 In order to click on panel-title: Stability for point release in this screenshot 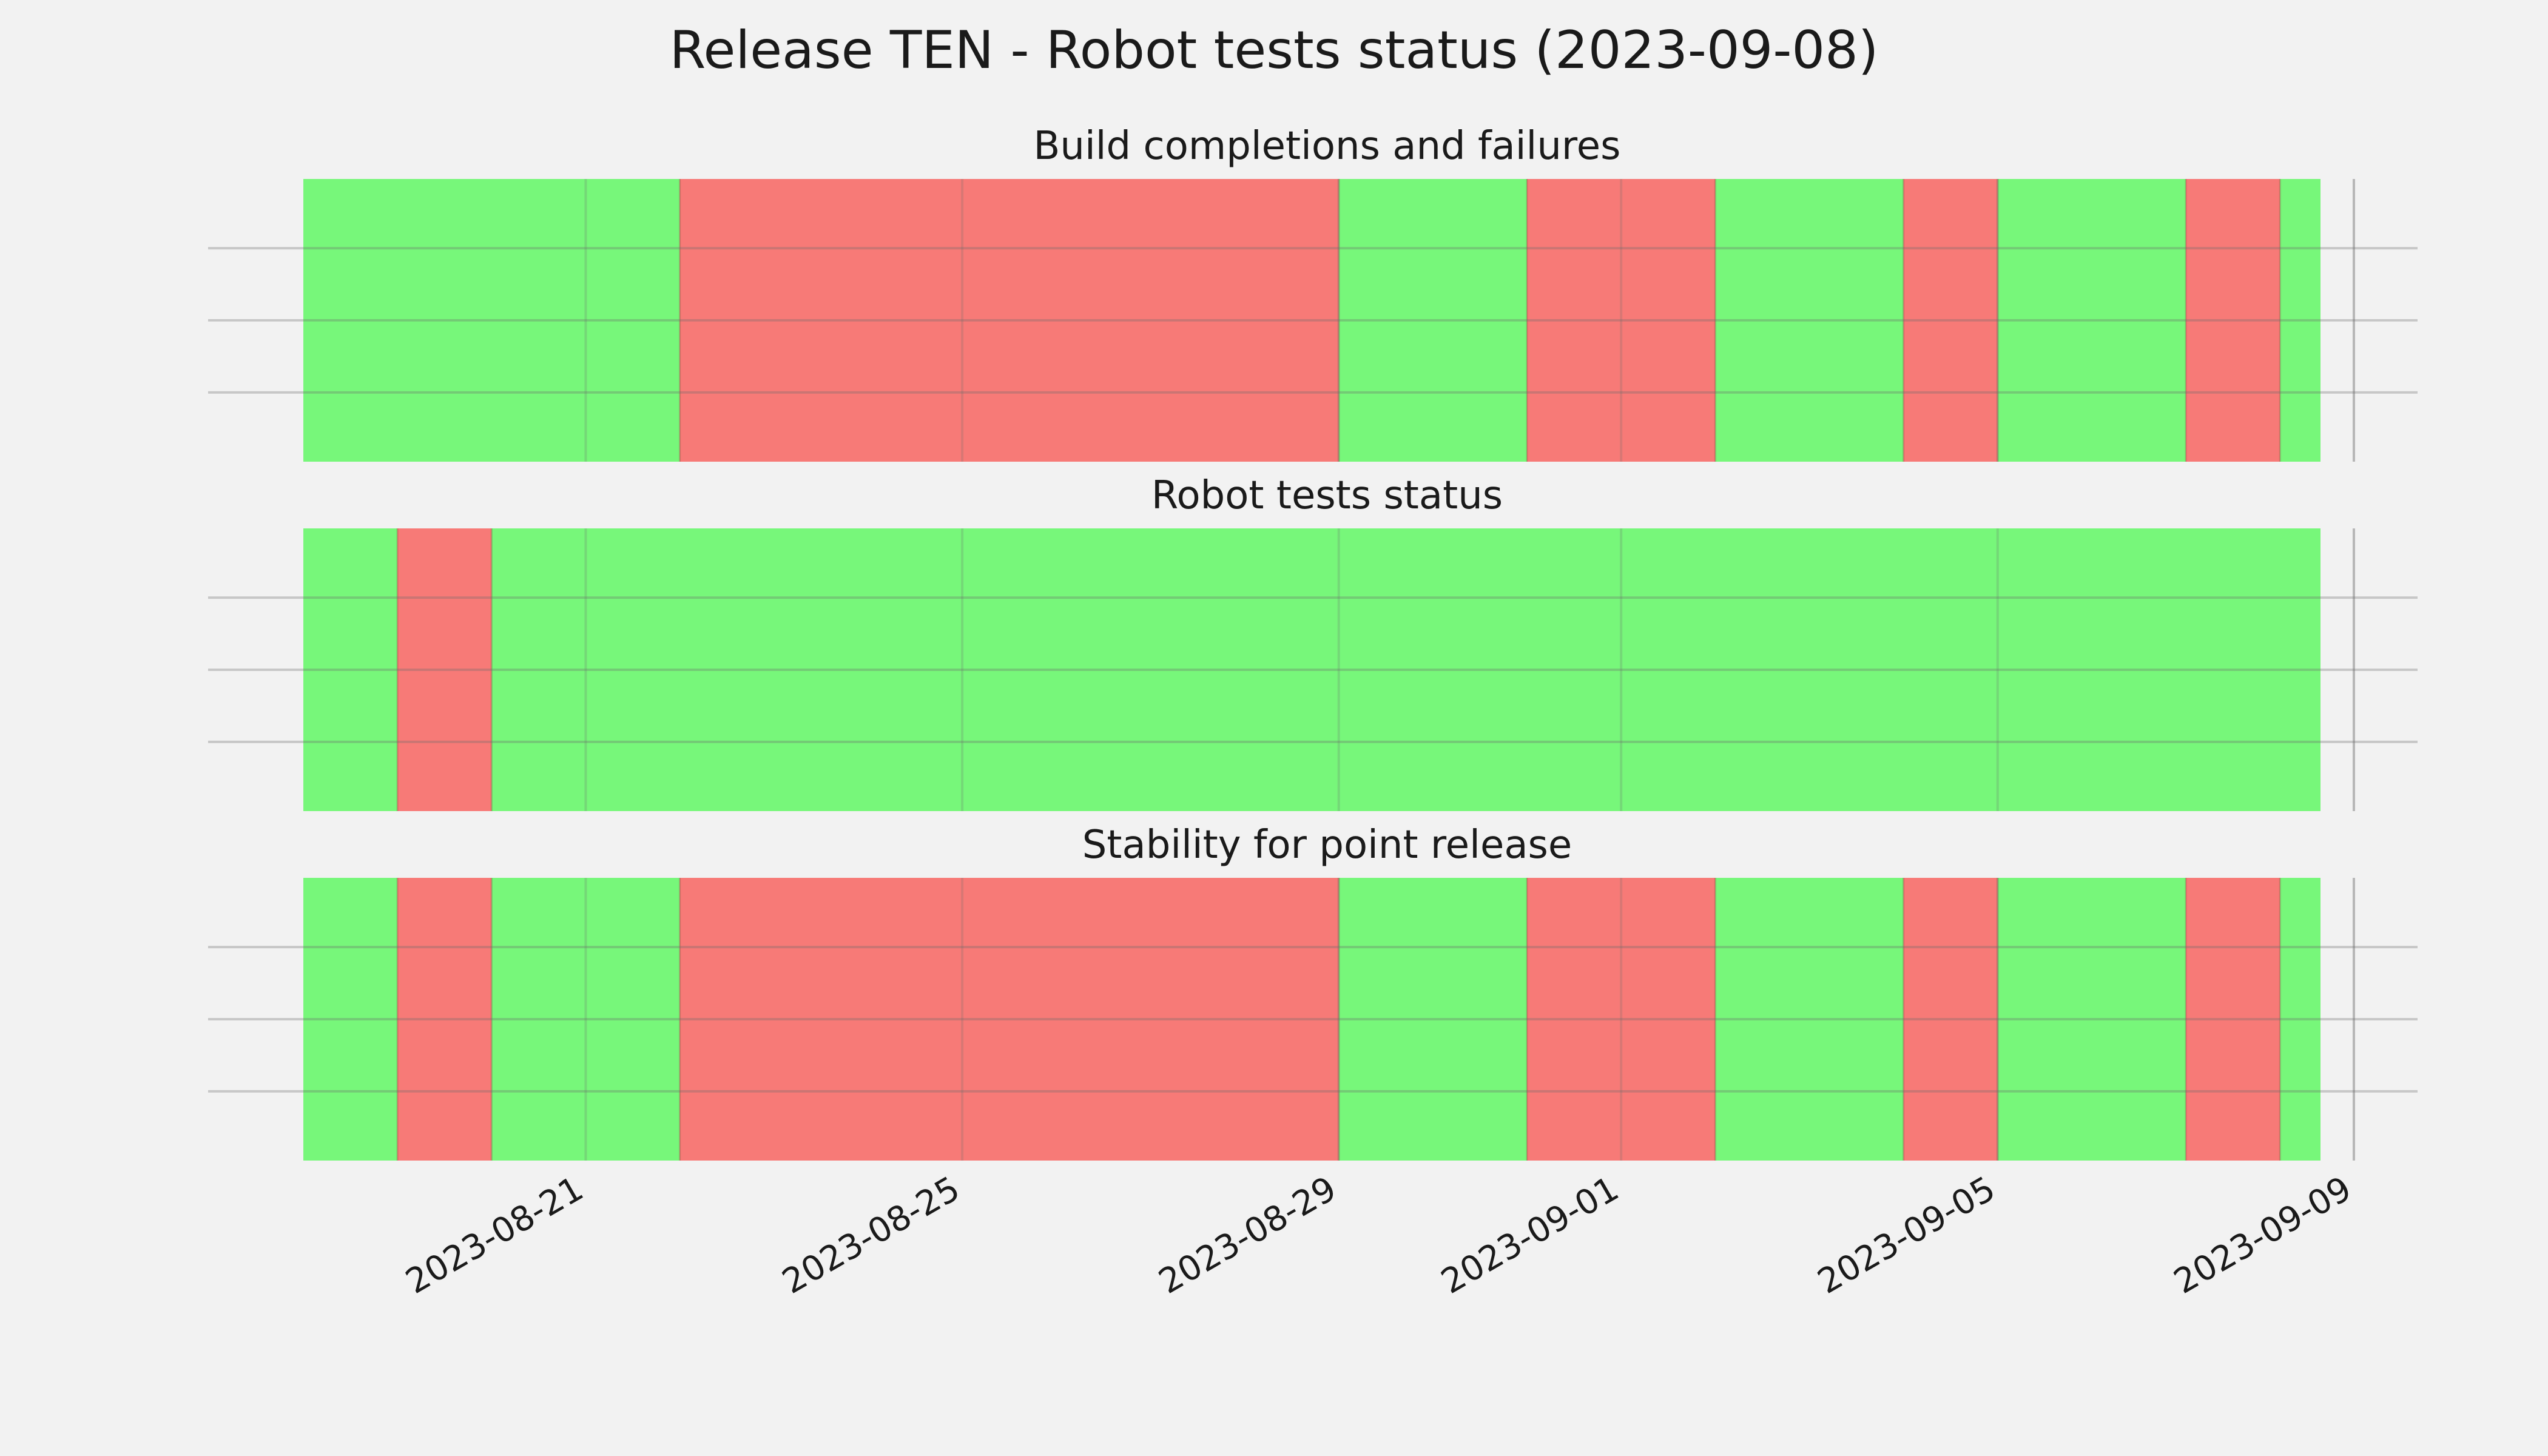, I will do `click(1327, 845)`.